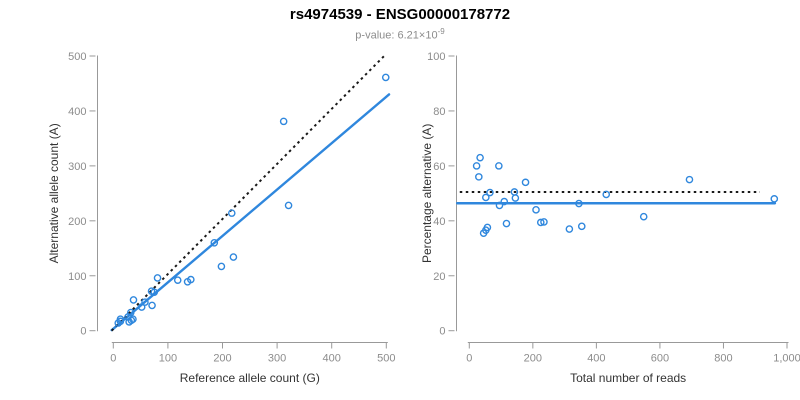 This screenshot has width=800, height=400. What do you see at coordinates (77, 57) in the screenshot?
I see `y-tick-label: 500` at bounding box center [77, 57].